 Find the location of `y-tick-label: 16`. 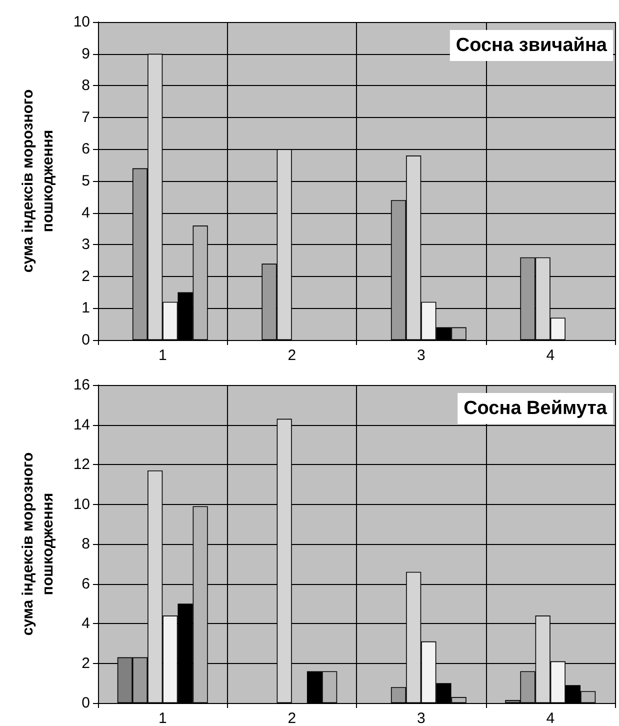

y-tick-label: 16 is located at coordinates (81, 385).